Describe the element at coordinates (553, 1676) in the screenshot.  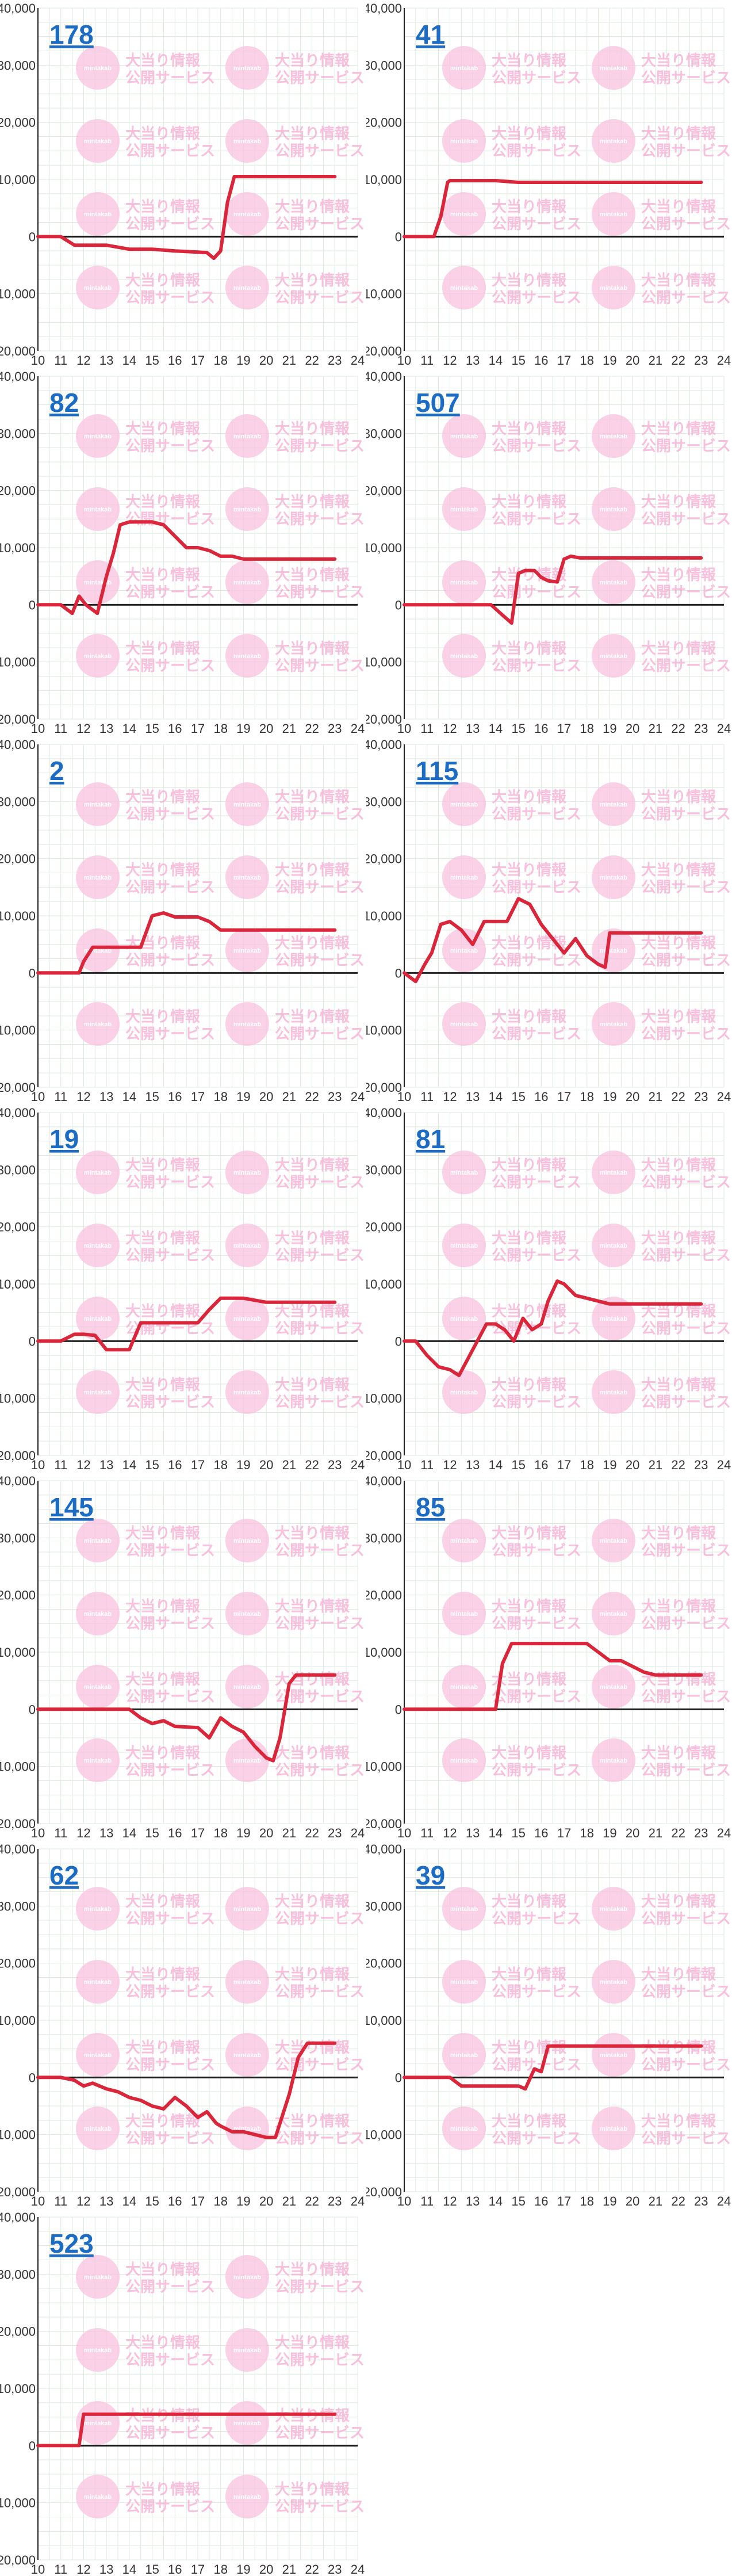
I see `series-line` at that location.